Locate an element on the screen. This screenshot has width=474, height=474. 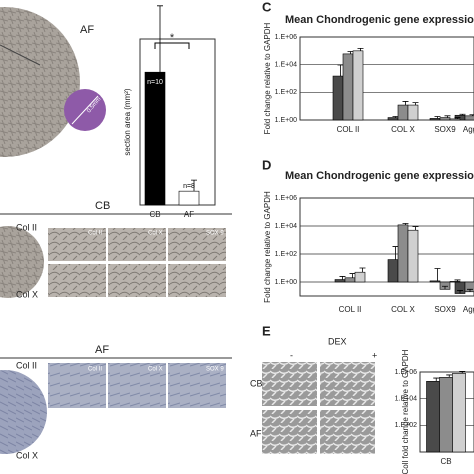
bar-label: n=8 is located at coordinates (189, 186).